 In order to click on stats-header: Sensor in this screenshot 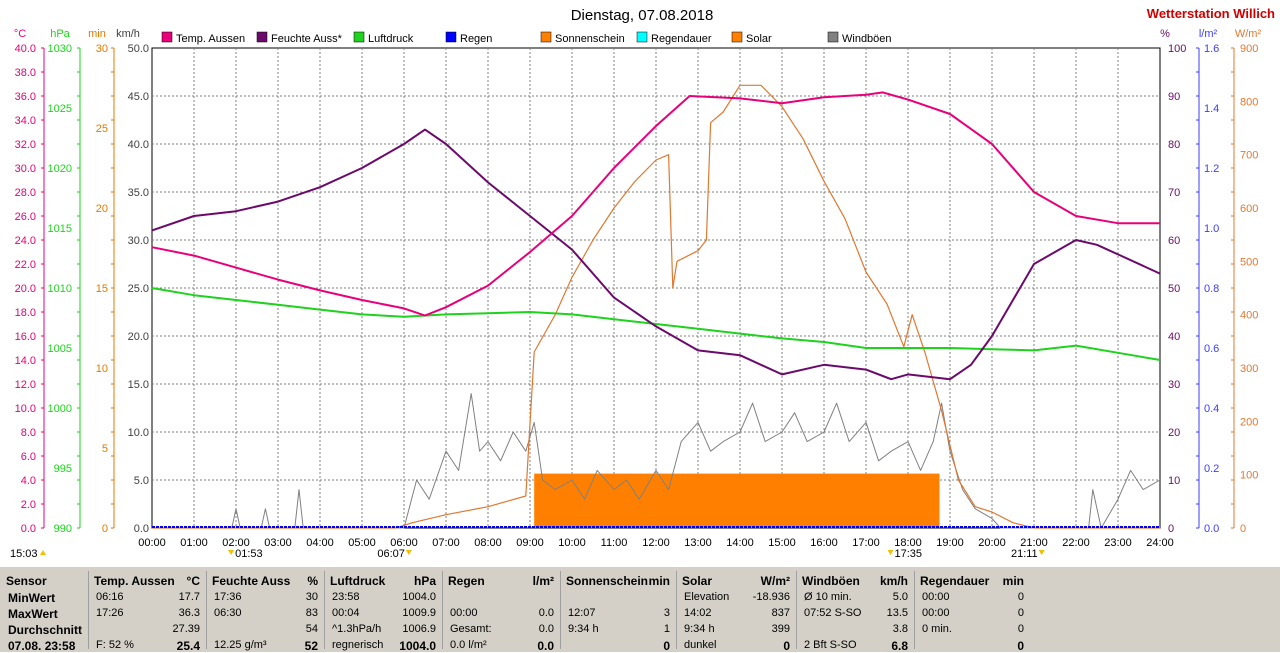, I will do `click(26, 581)`.